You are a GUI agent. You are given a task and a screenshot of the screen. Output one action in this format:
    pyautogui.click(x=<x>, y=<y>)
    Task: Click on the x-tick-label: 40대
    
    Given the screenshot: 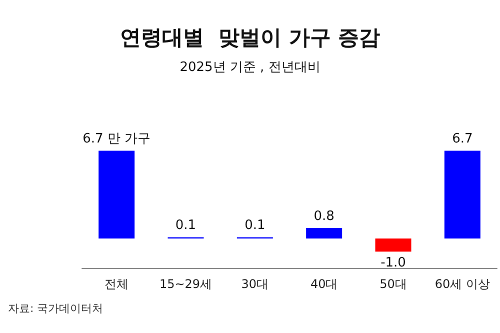 What is the action you would take?
    pyautogui.click(x=324, y=284)
    